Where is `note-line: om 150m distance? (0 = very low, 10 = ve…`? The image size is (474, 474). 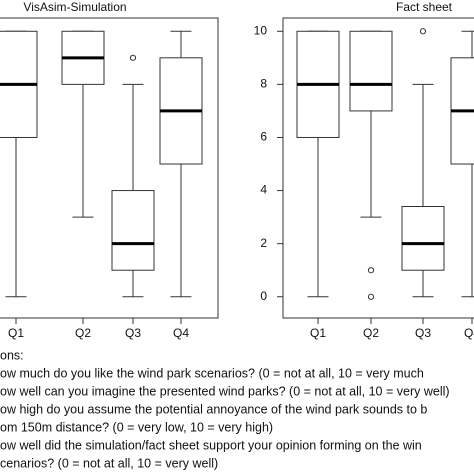
note-line: om 150m distance? (0 = very low, 10 = ve… is located at coordinates (136, 427).